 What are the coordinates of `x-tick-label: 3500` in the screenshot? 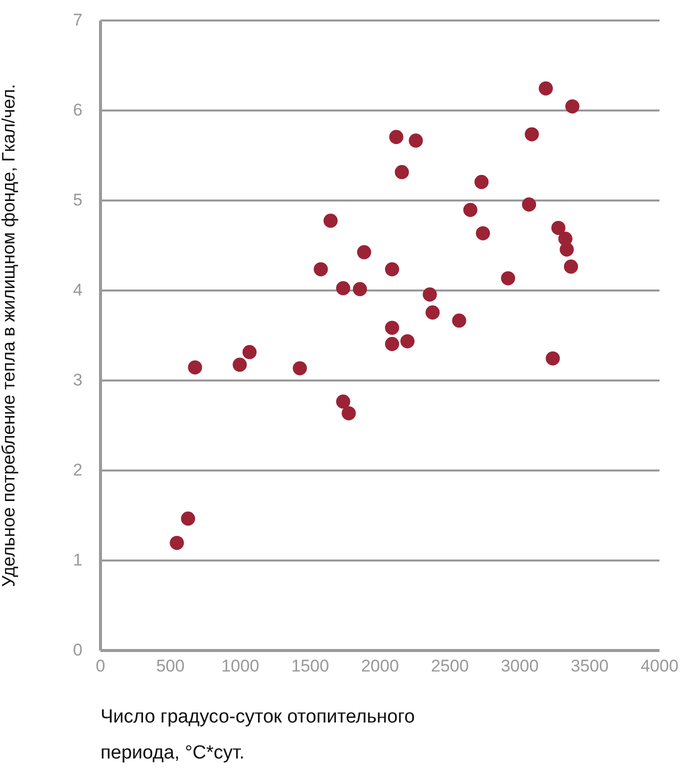 It's located at (589, 666).